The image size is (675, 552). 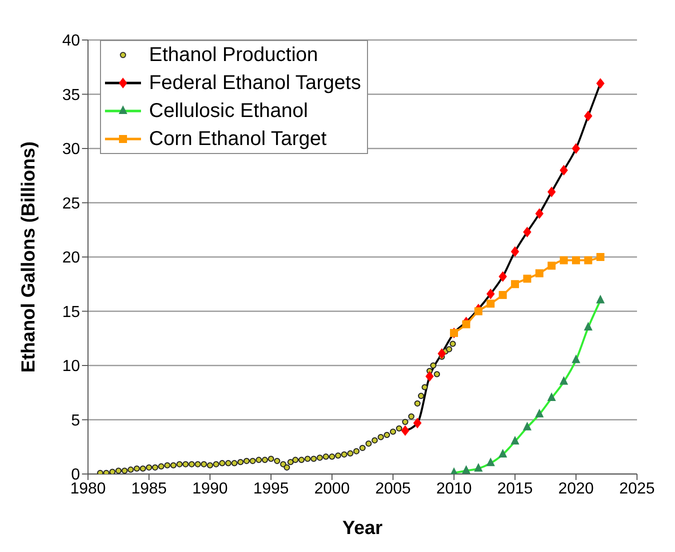 What do you see at coordinates (576, 489) in the screenshot?
I see `x-tick-label: 2020` at bounding box center [576, 489].